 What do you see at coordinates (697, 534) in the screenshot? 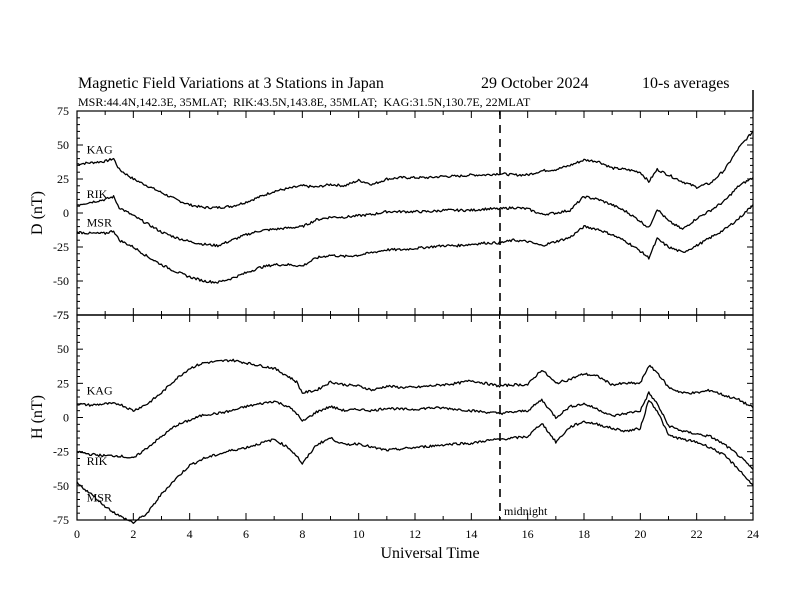
I see `x-tick-label: 22` at bounding box center [697, 534].